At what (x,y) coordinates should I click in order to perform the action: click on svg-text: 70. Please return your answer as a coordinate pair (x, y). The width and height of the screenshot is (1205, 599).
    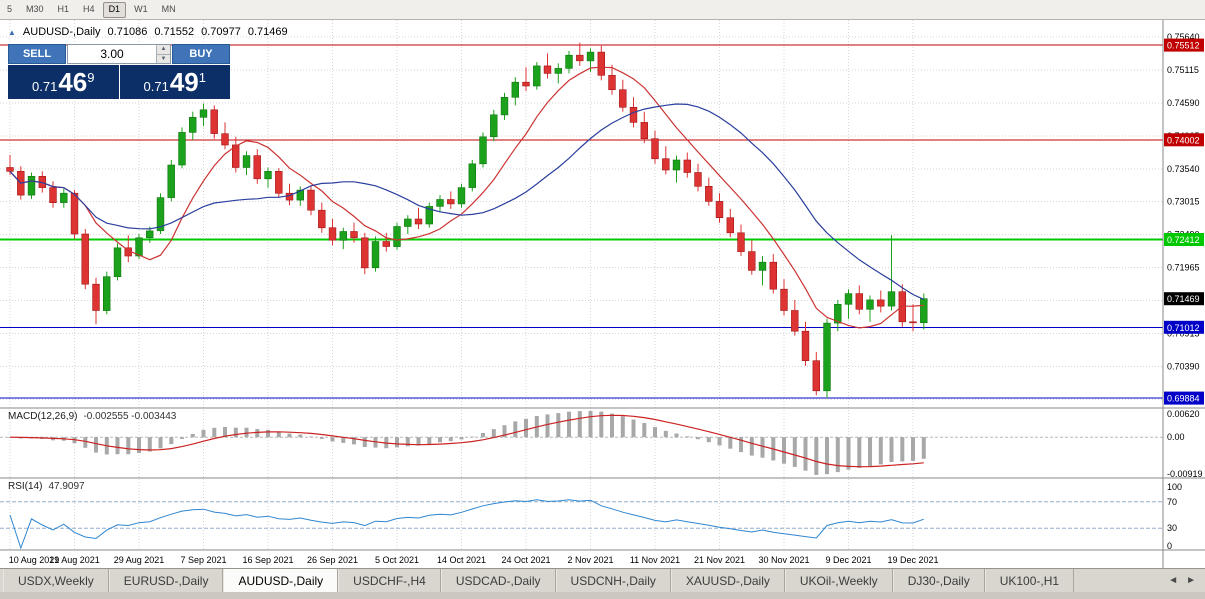
    Looking at the image, I should click on (1172, 502).